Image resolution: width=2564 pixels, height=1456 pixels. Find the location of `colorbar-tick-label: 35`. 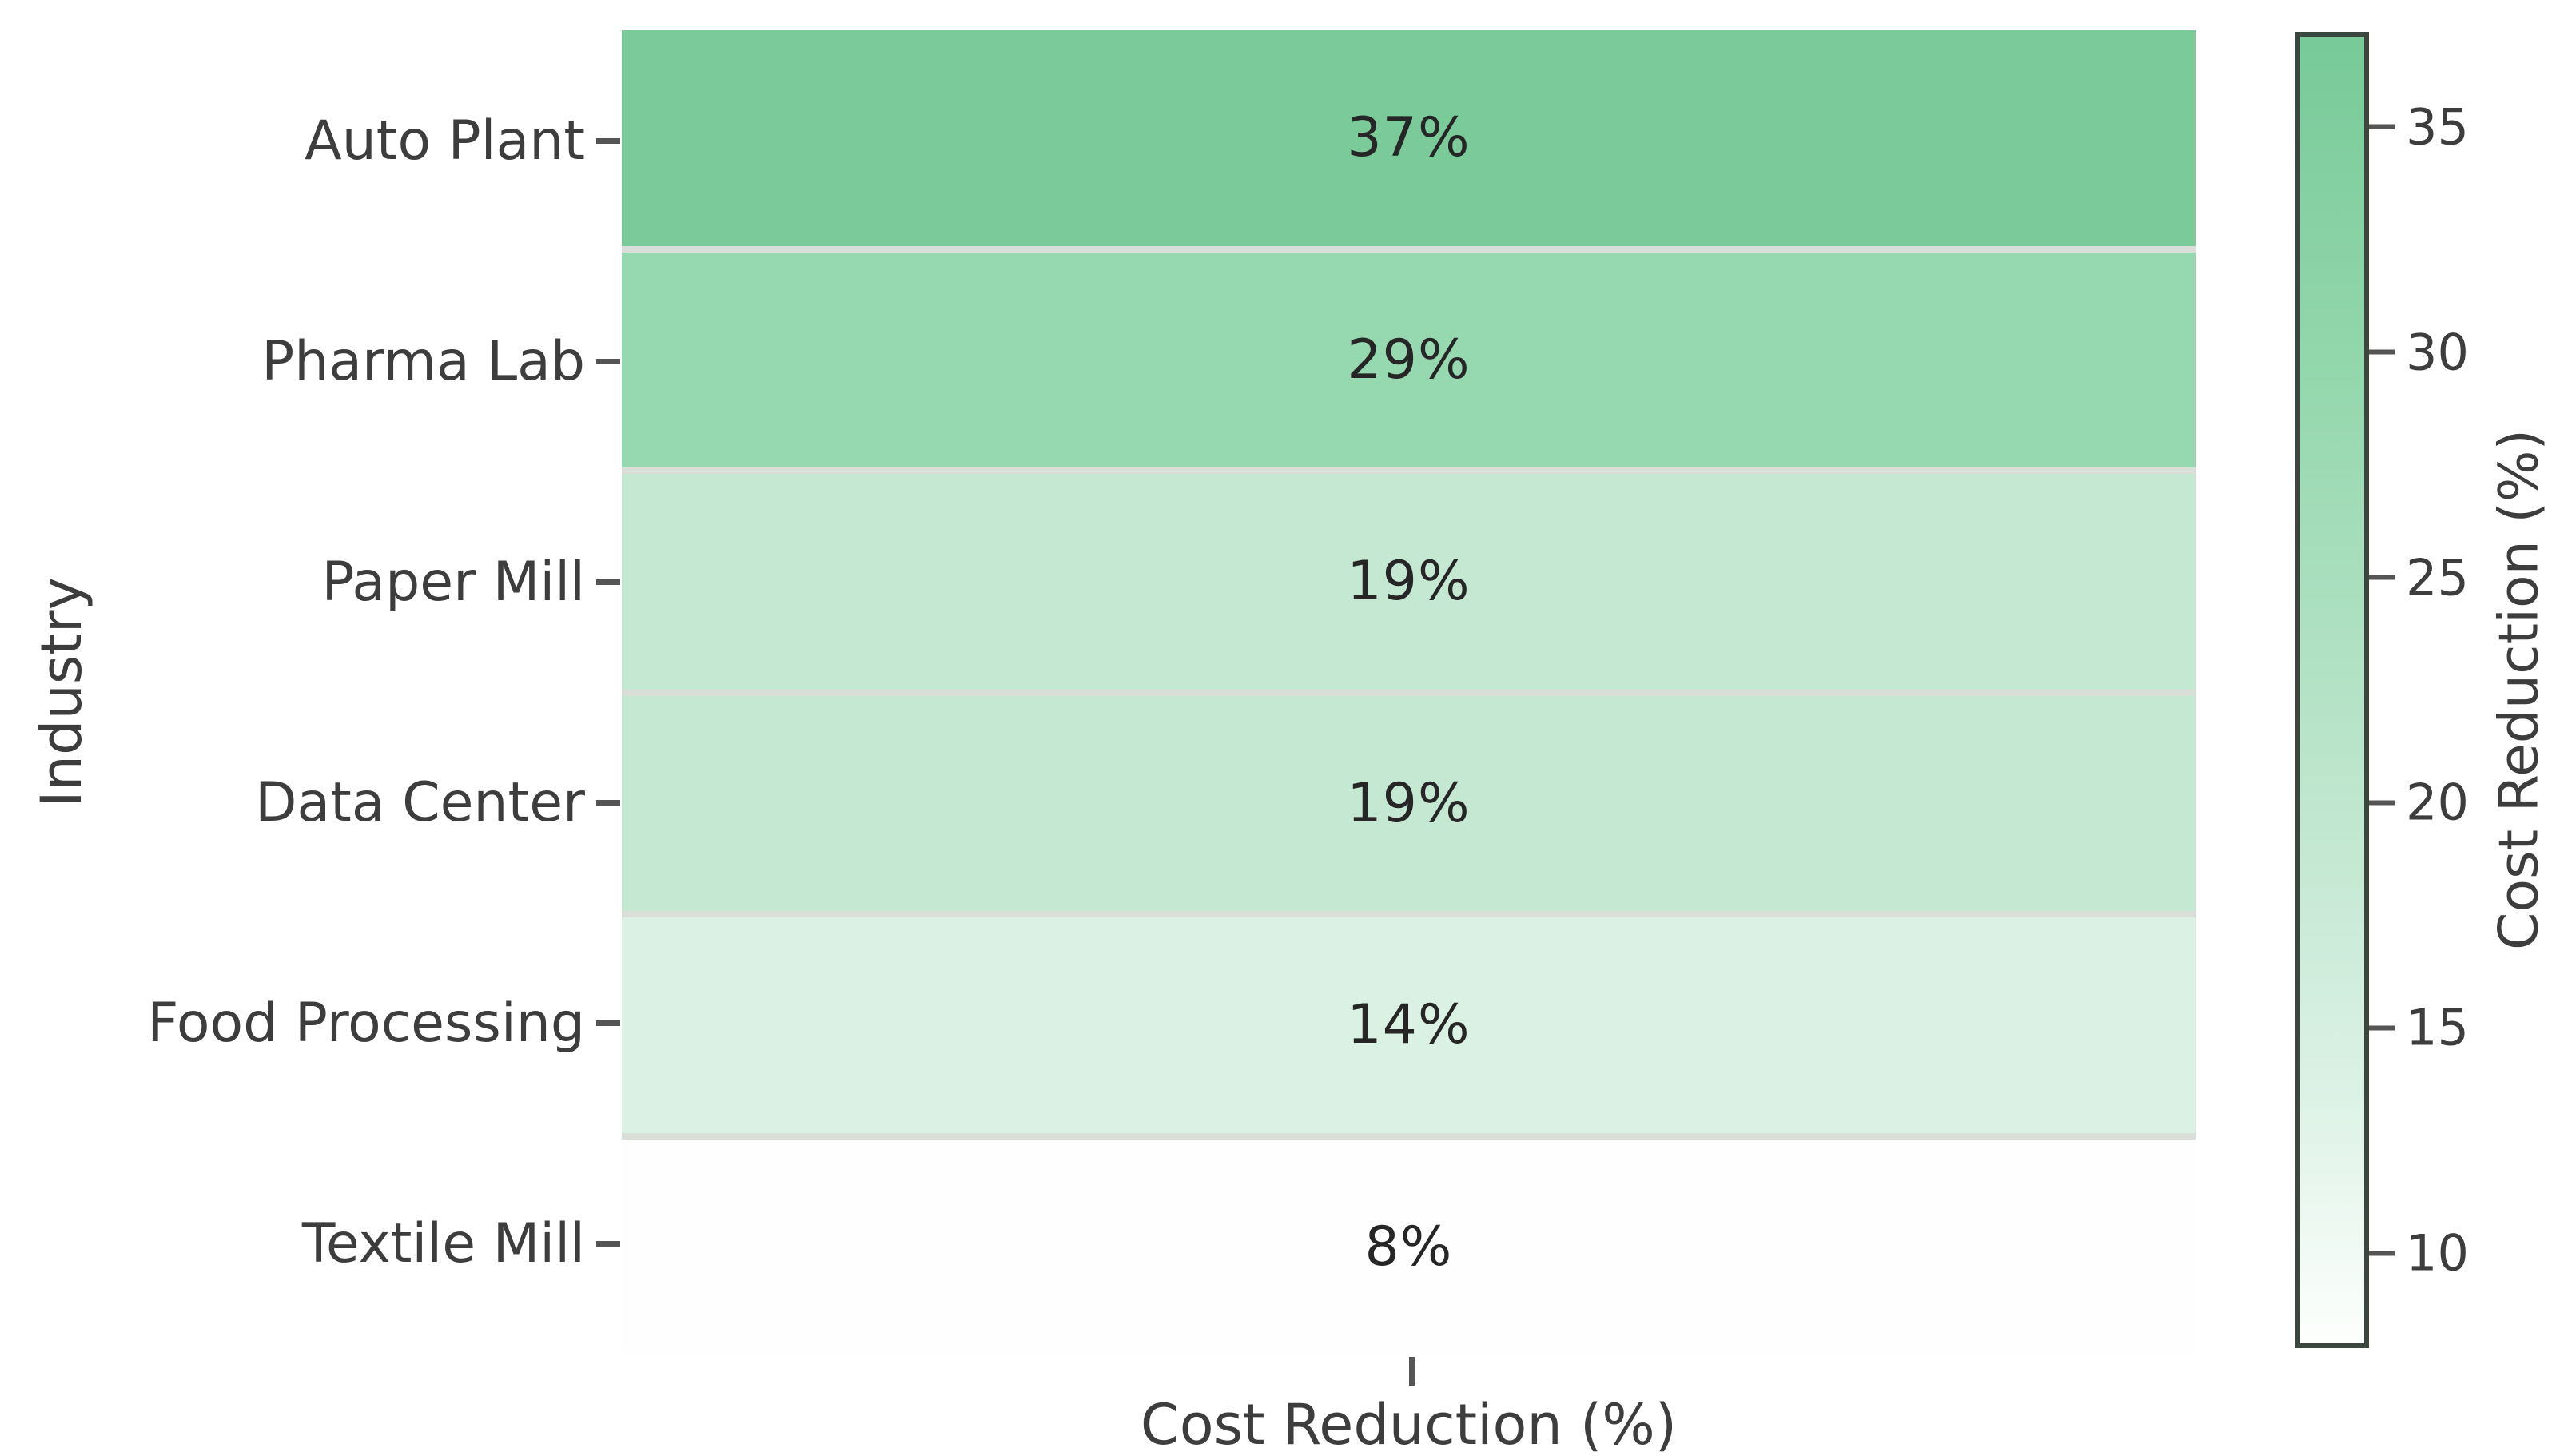

colorbar-tick-label: 35 is located at coordinates (2437, 127).